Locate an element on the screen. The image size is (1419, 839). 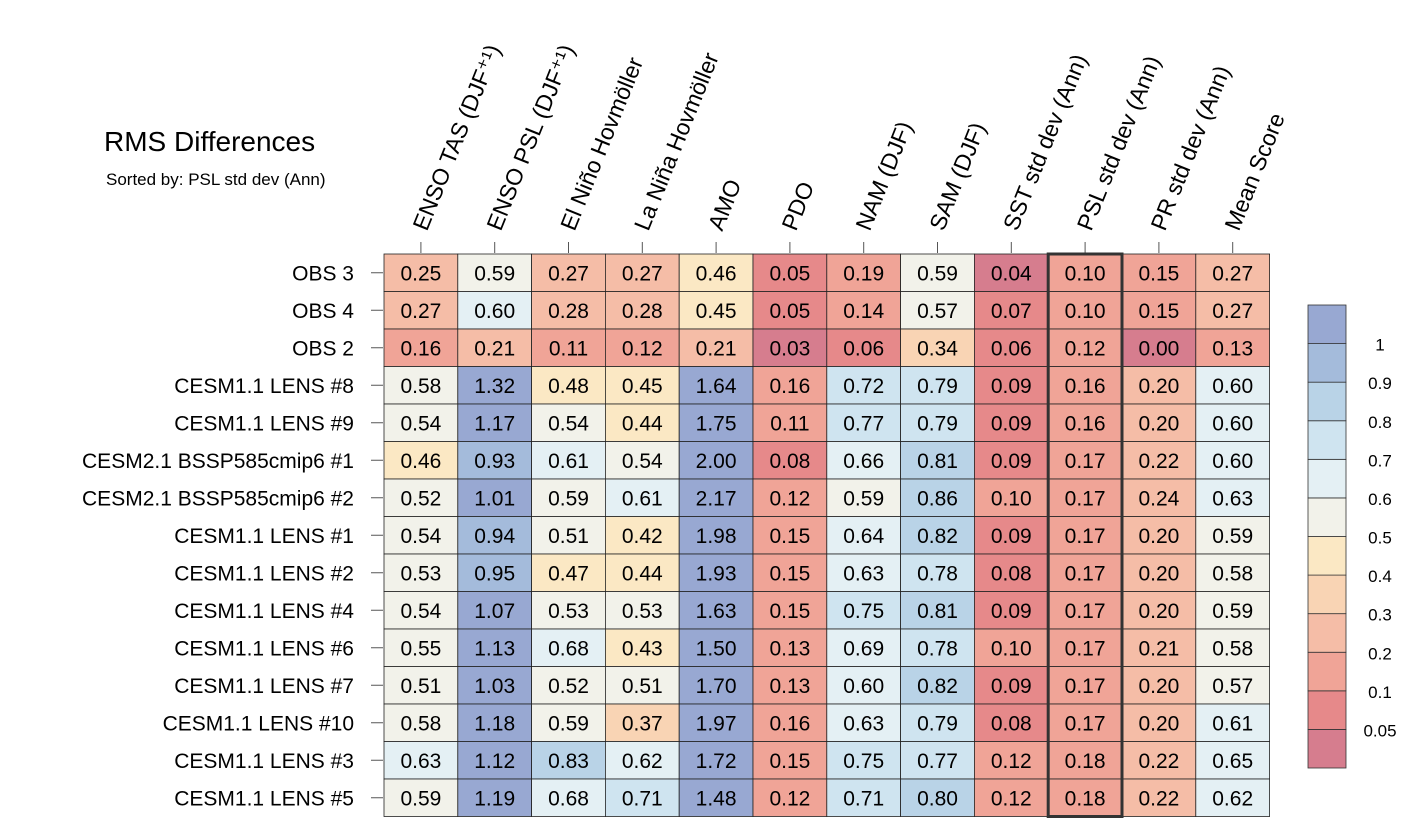
cell-value-label: 0.13 is located at coordinates (1232, 348).